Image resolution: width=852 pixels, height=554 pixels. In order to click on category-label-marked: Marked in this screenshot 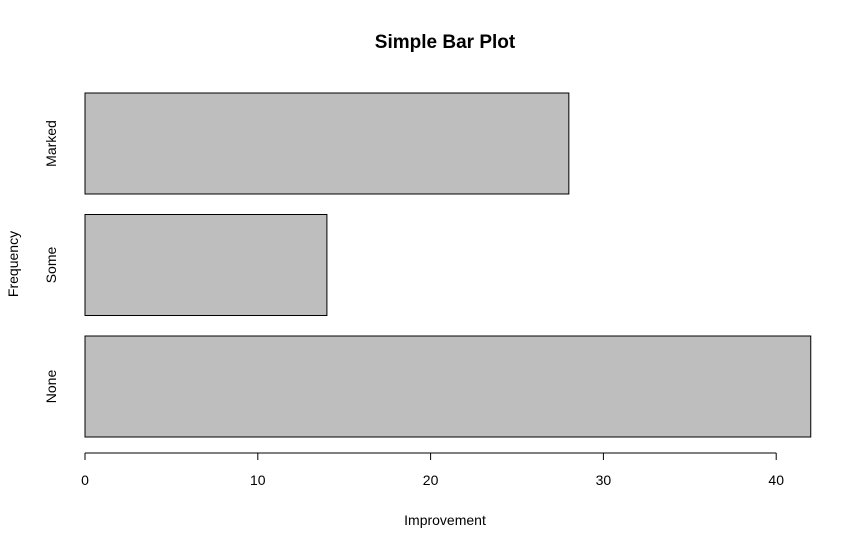, I will do `click(51, 143)`.